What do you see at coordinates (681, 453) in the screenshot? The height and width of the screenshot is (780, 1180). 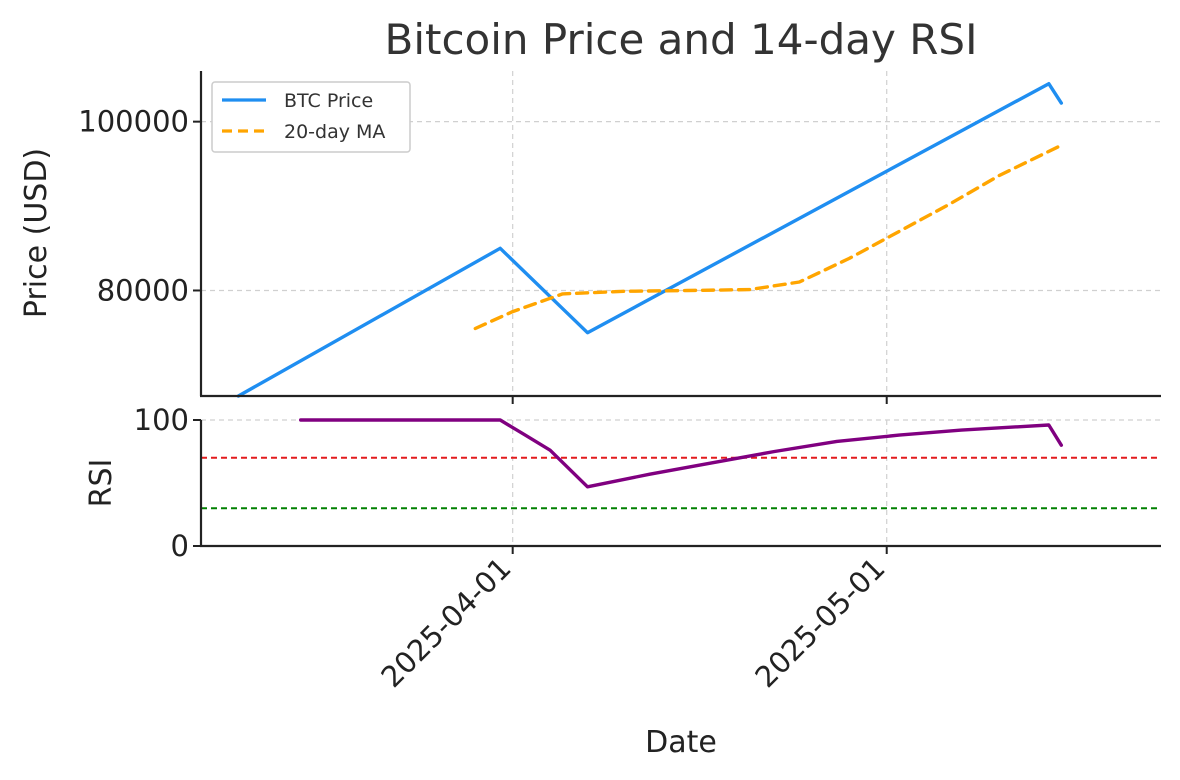 I see `rsi-series-rsi-line` at bounding box center [681, 453].